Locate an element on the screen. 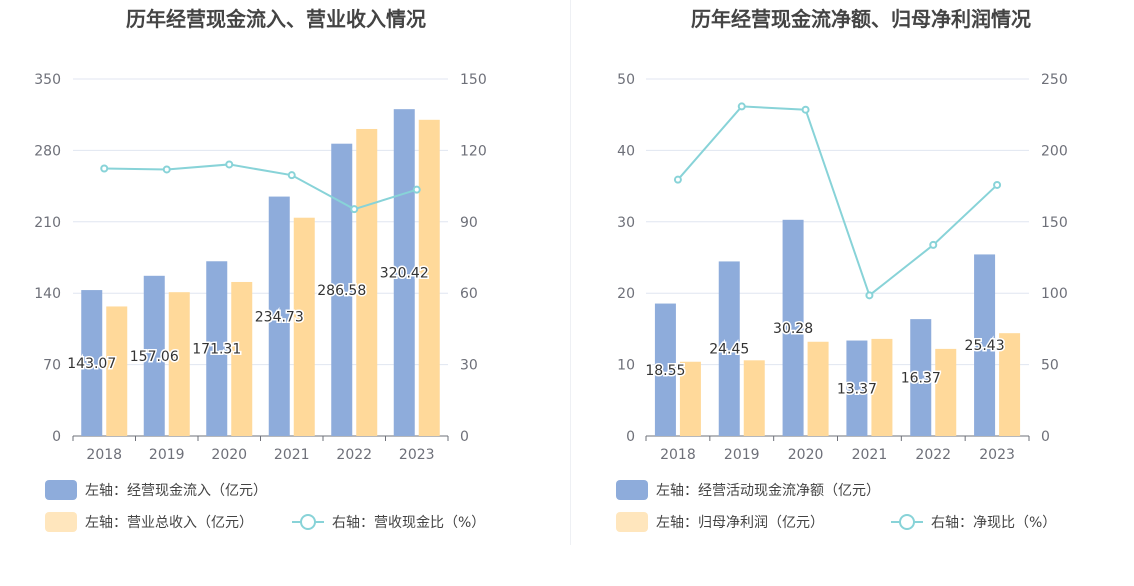  chart-title: 历年经营现金流净额、归母净利润情况 is located at coordinates (861, 19).